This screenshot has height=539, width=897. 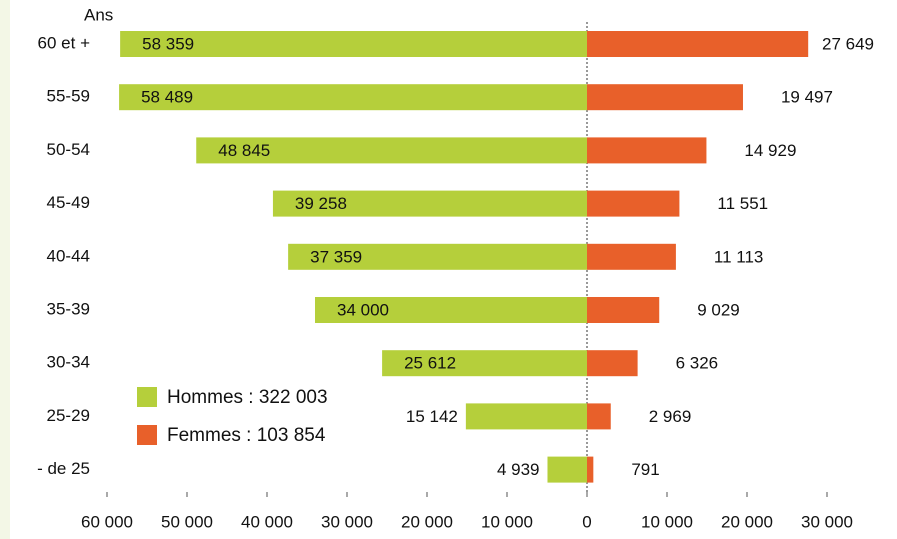 I want to click on x-tick-label: 0, so click(x=586, y=521).